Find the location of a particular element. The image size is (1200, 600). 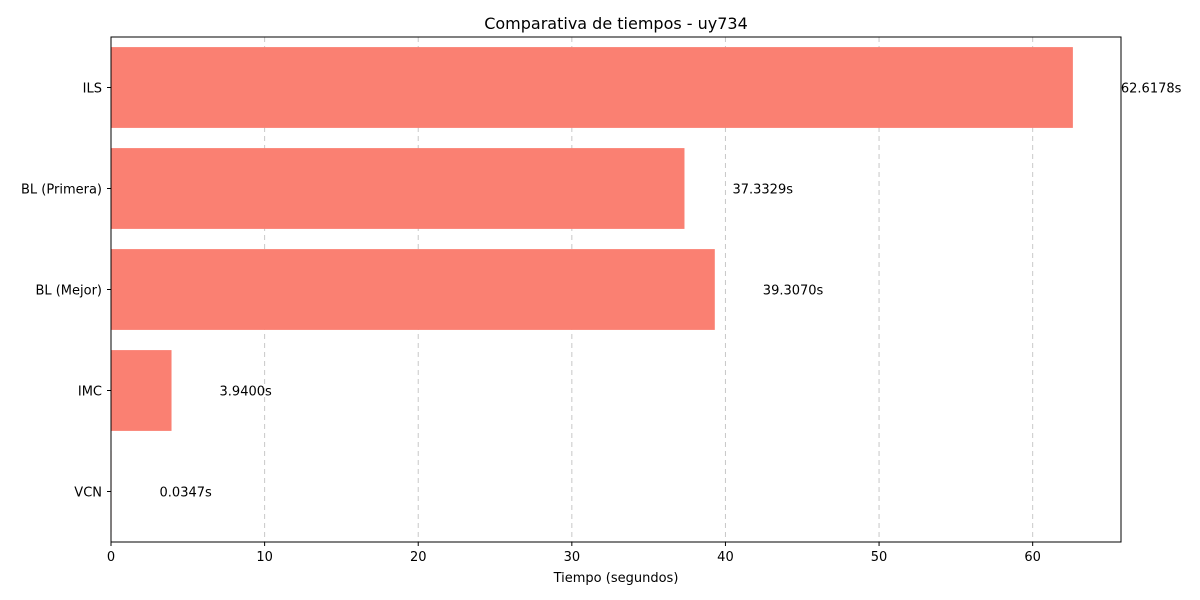

value-label: 0.0347s is located at coordinates (186, 493).